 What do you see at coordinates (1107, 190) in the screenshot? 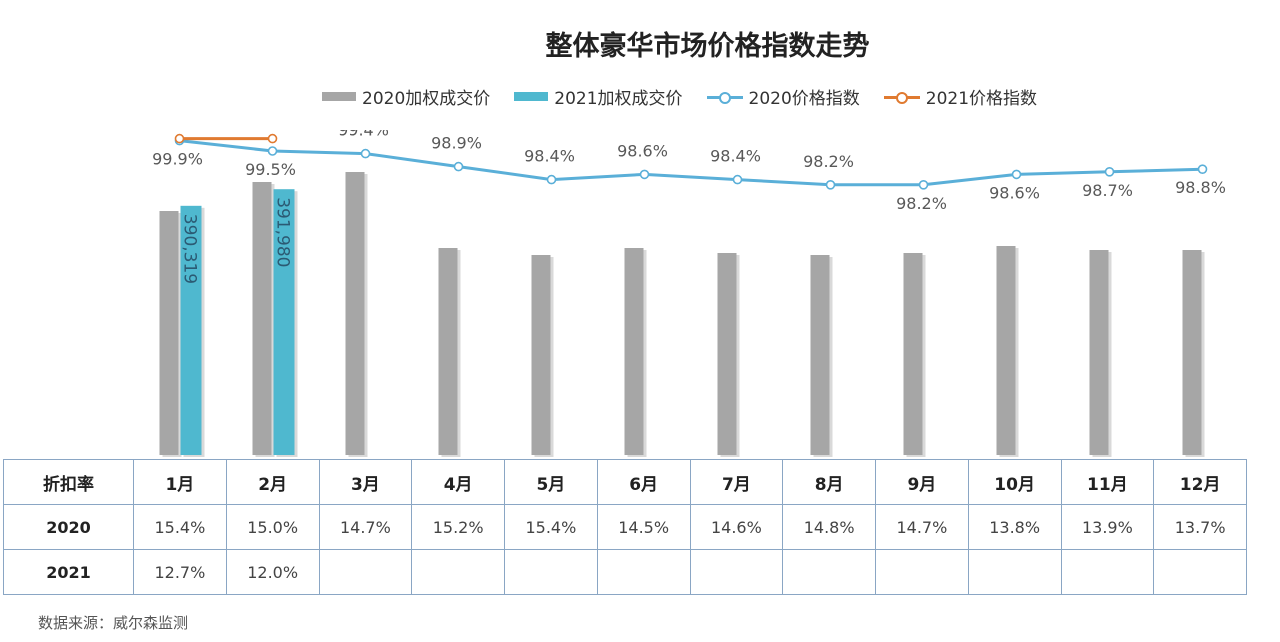
I see `label-2020-index-11: 98.7%` at bounding box center [1107, 190].